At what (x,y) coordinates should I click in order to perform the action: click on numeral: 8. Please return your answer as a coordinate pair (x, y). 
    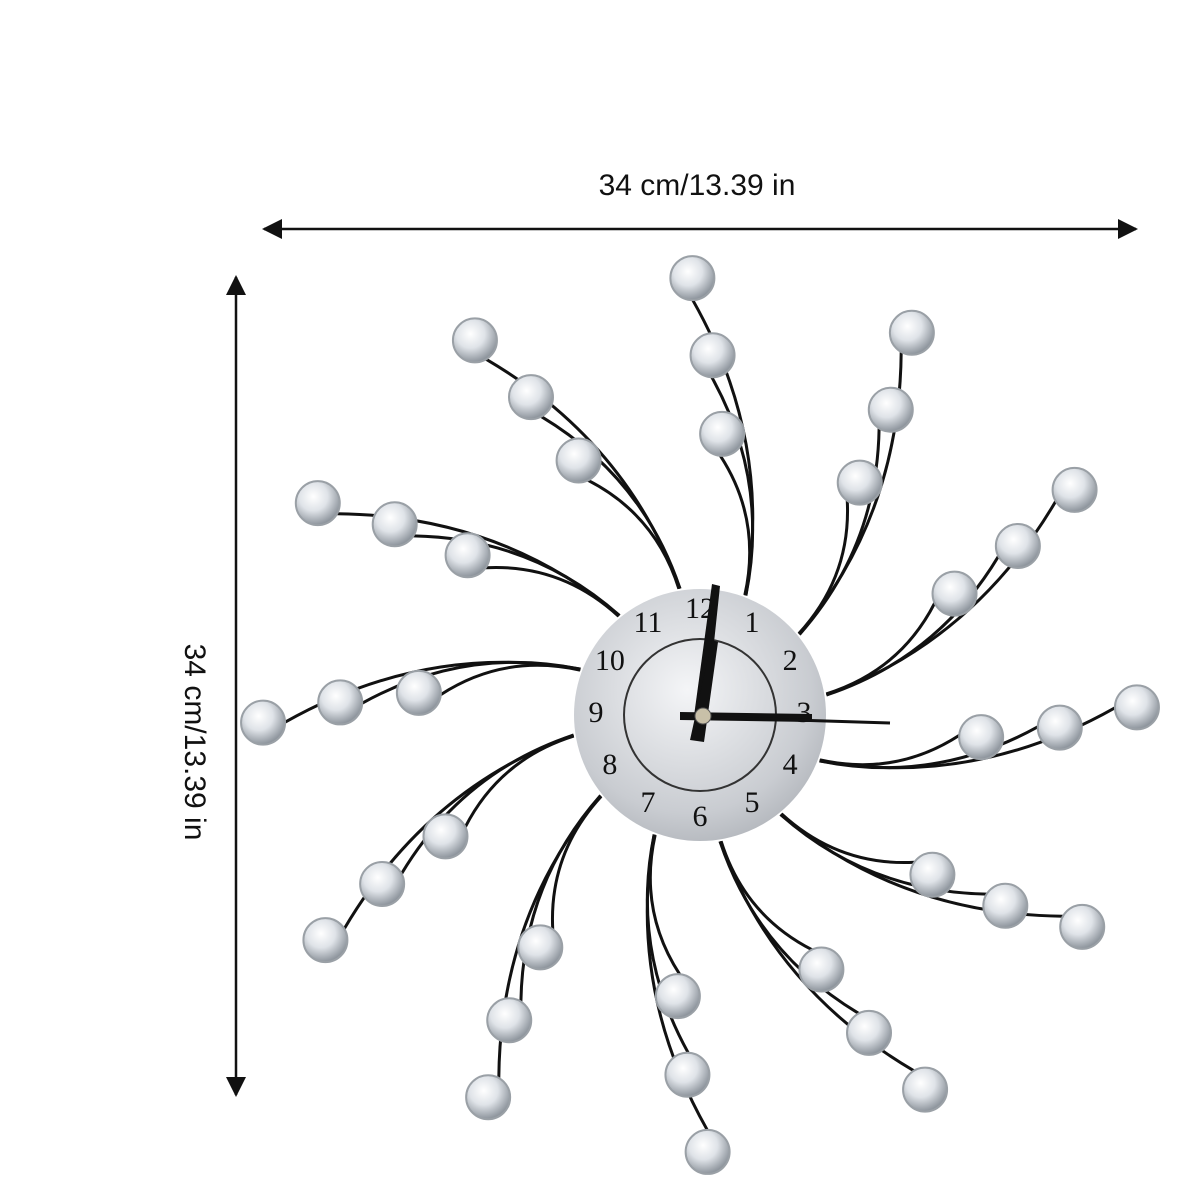
    Looking at the image, I should click on (609, 764).